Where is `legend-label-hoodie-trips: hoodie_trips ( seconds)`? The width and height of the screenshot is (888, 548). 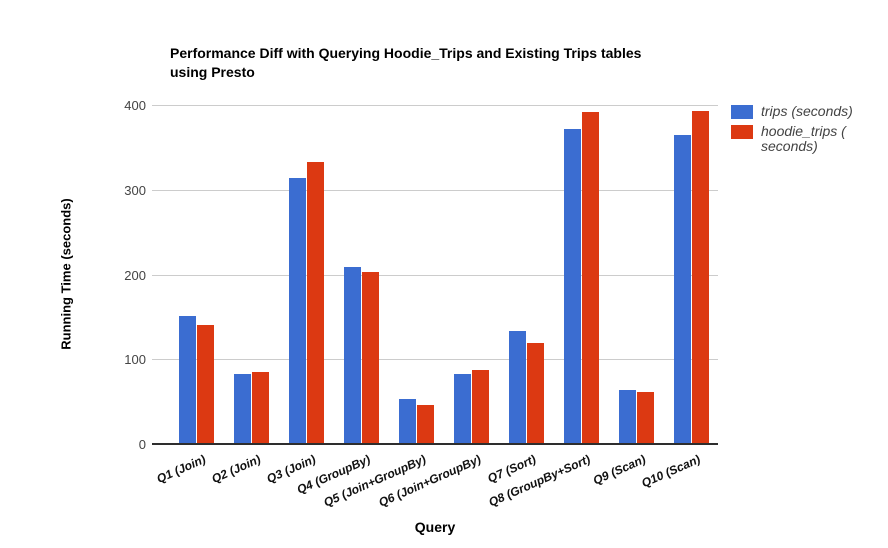
legend-label-hoodie-trips: hoodie_trips ( seconds) is located at coordinates (803, 138).